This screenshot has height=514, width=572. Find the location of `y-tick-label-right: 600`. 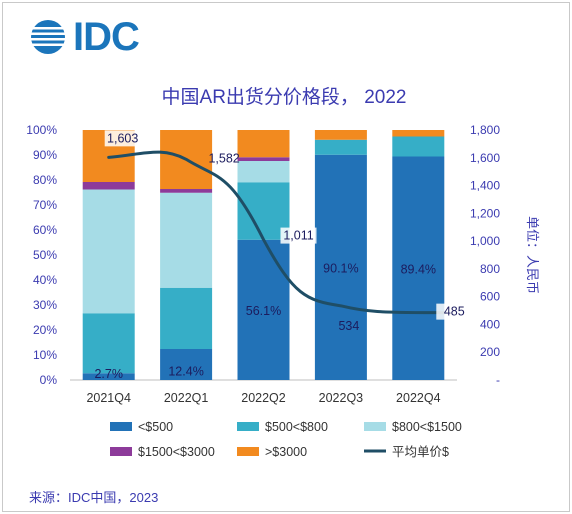

y-tick-label-right: 600 is located at coordinates (490, 297).